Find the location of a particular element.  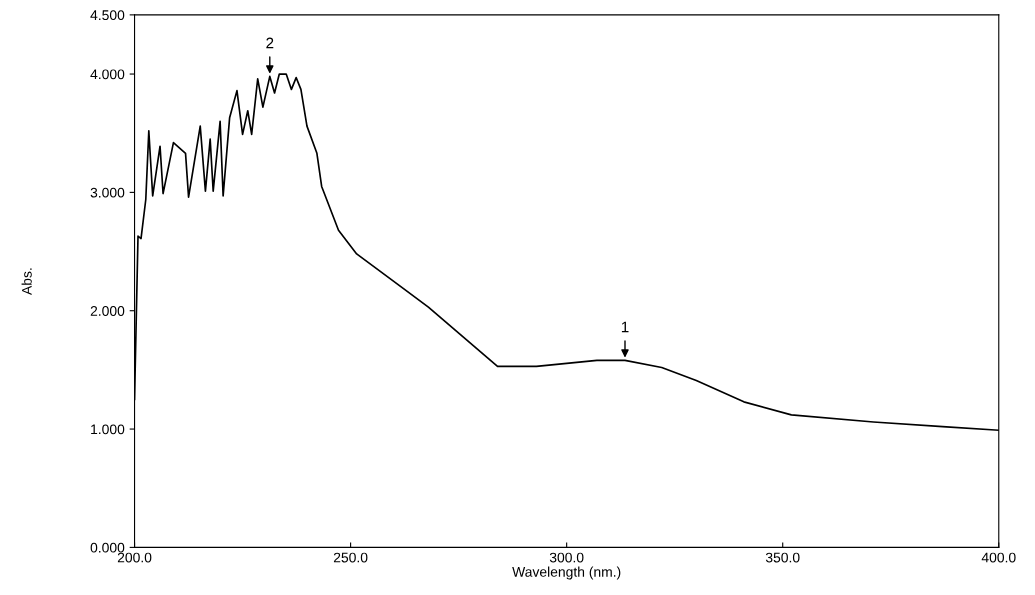

y-tick-label: 4.000 is located at coordinates (107, 74).